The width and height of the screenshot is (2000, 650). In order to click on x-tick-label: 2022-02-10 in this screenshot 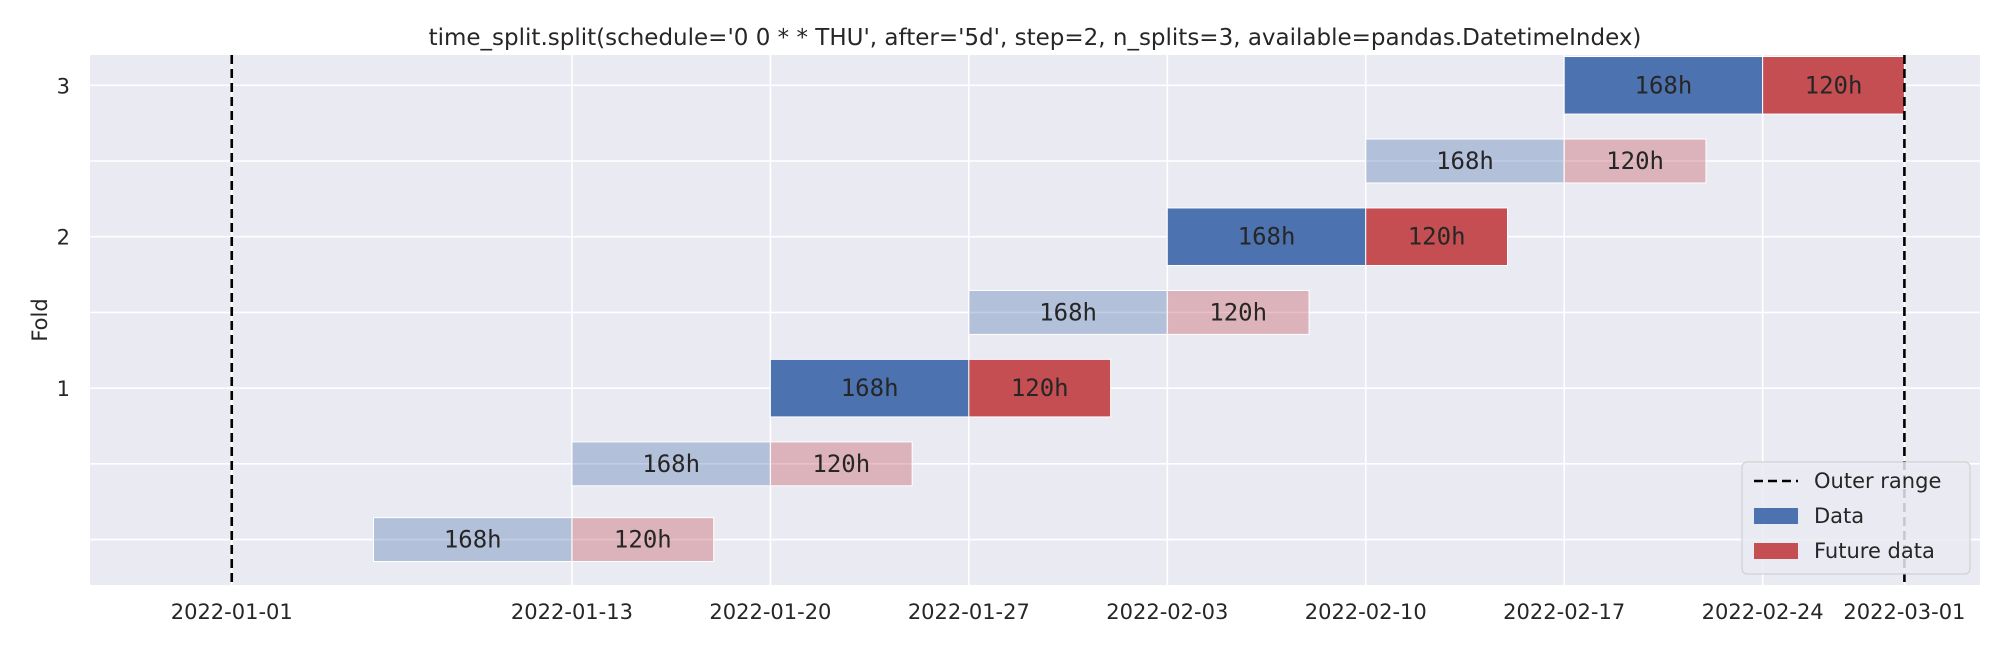, I will do `click(1366, 612)`.